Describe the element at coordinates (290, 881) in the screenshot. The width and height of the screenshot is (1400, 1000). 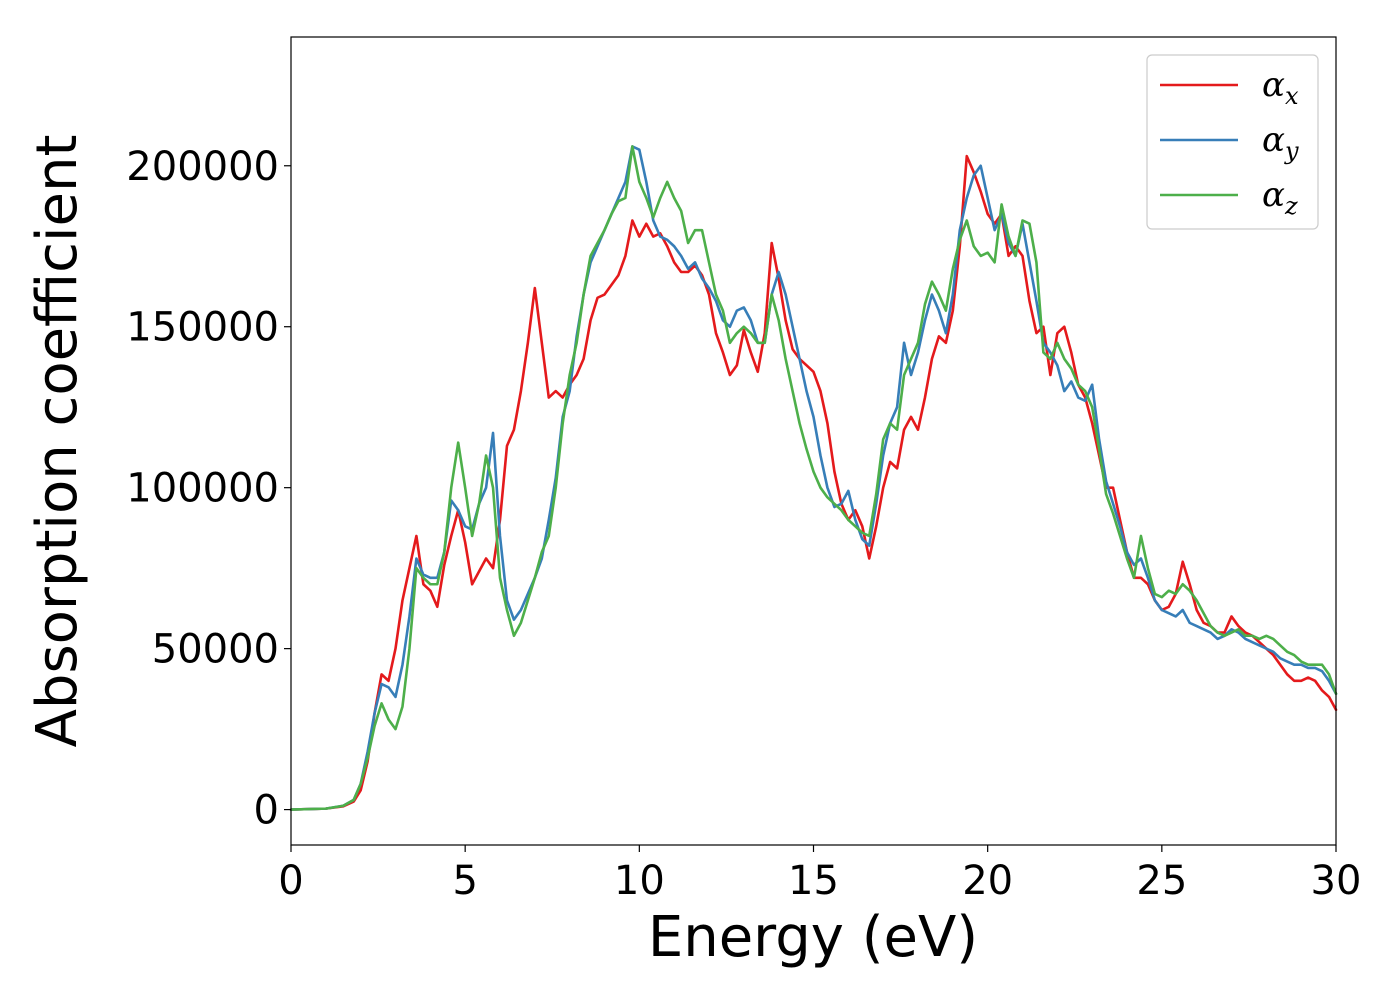
I see `x-tick-label: 0` at that location.